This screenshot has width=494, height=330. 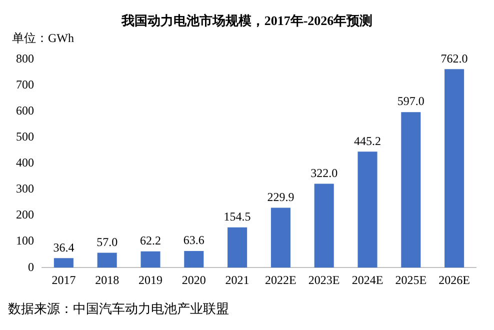 What do you see at coordinates (25, 84) in the screenshot?
I see `y-tick-label: 700` at bounding box center [25, 84].